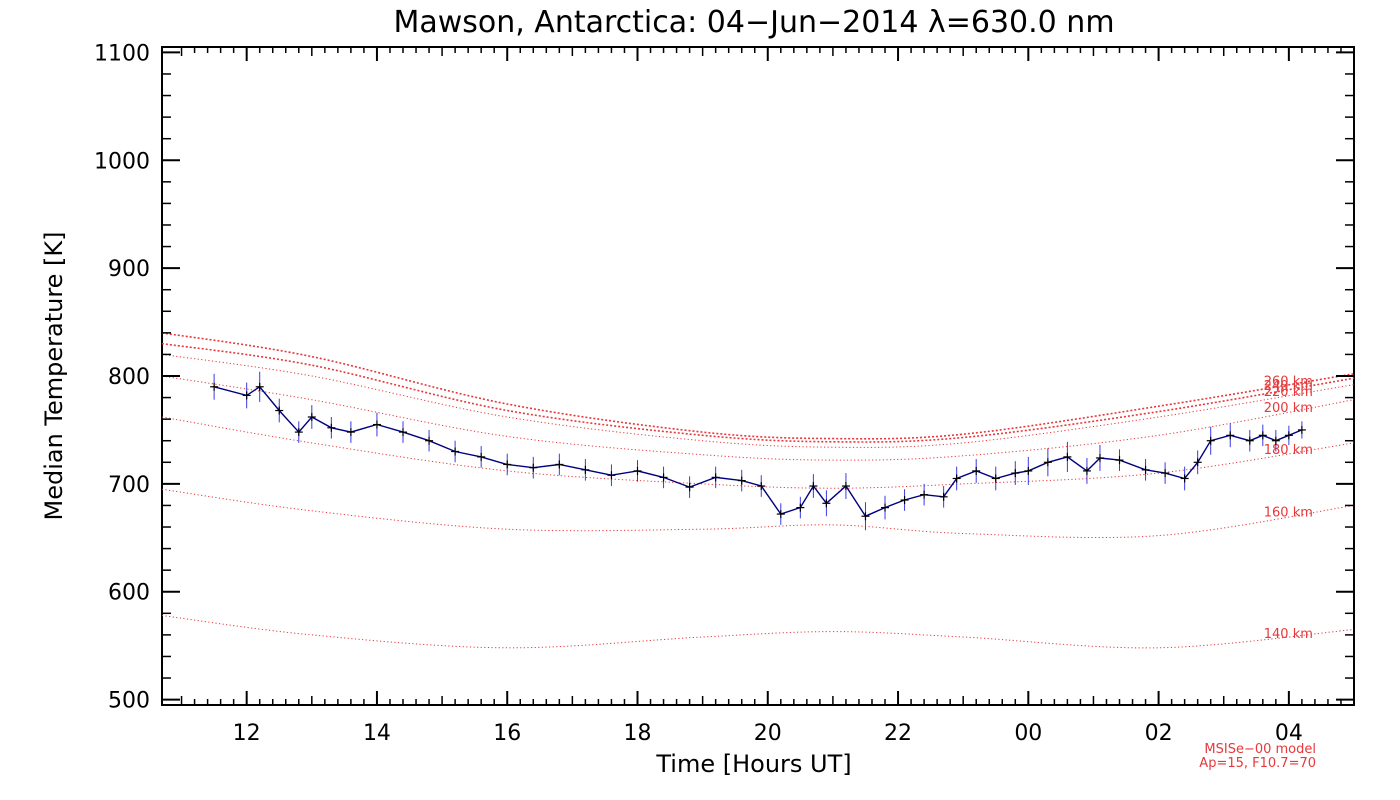  Describe the element at coordinates (637, 733) in the screenshot. I see `x-tick-label: 18` at that location.